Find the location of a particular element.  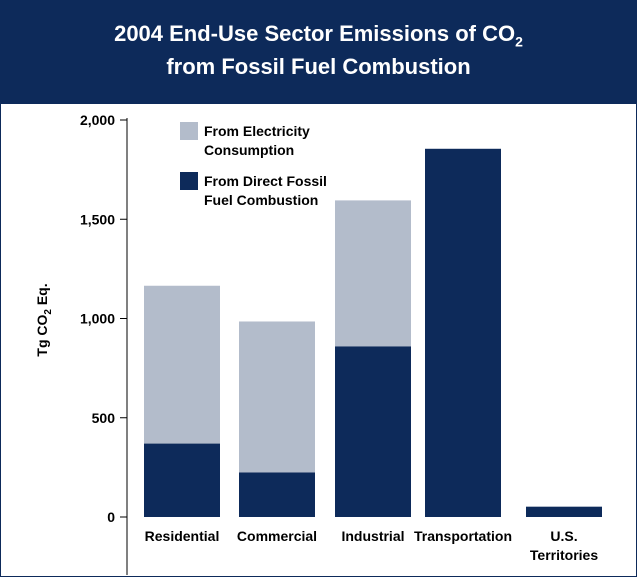

y-axis-ticks: 0 500 1,000 1,500 2,000 is located at coordinates (103, 318).